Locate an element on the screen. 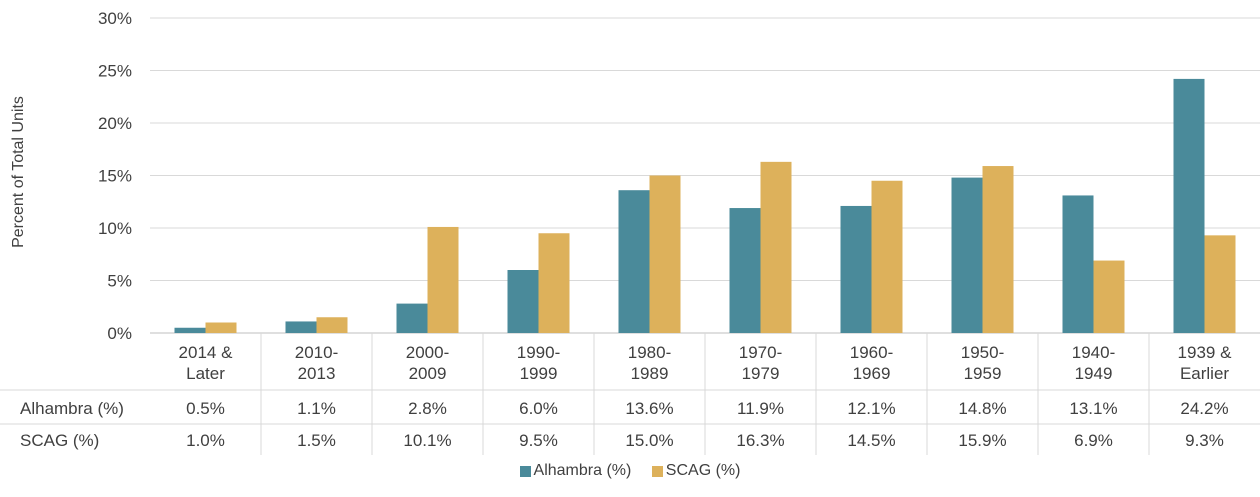 The height and width of the screenshot is (497, 1260). y-tick-label: 30% is located at coordinates (115, 18).